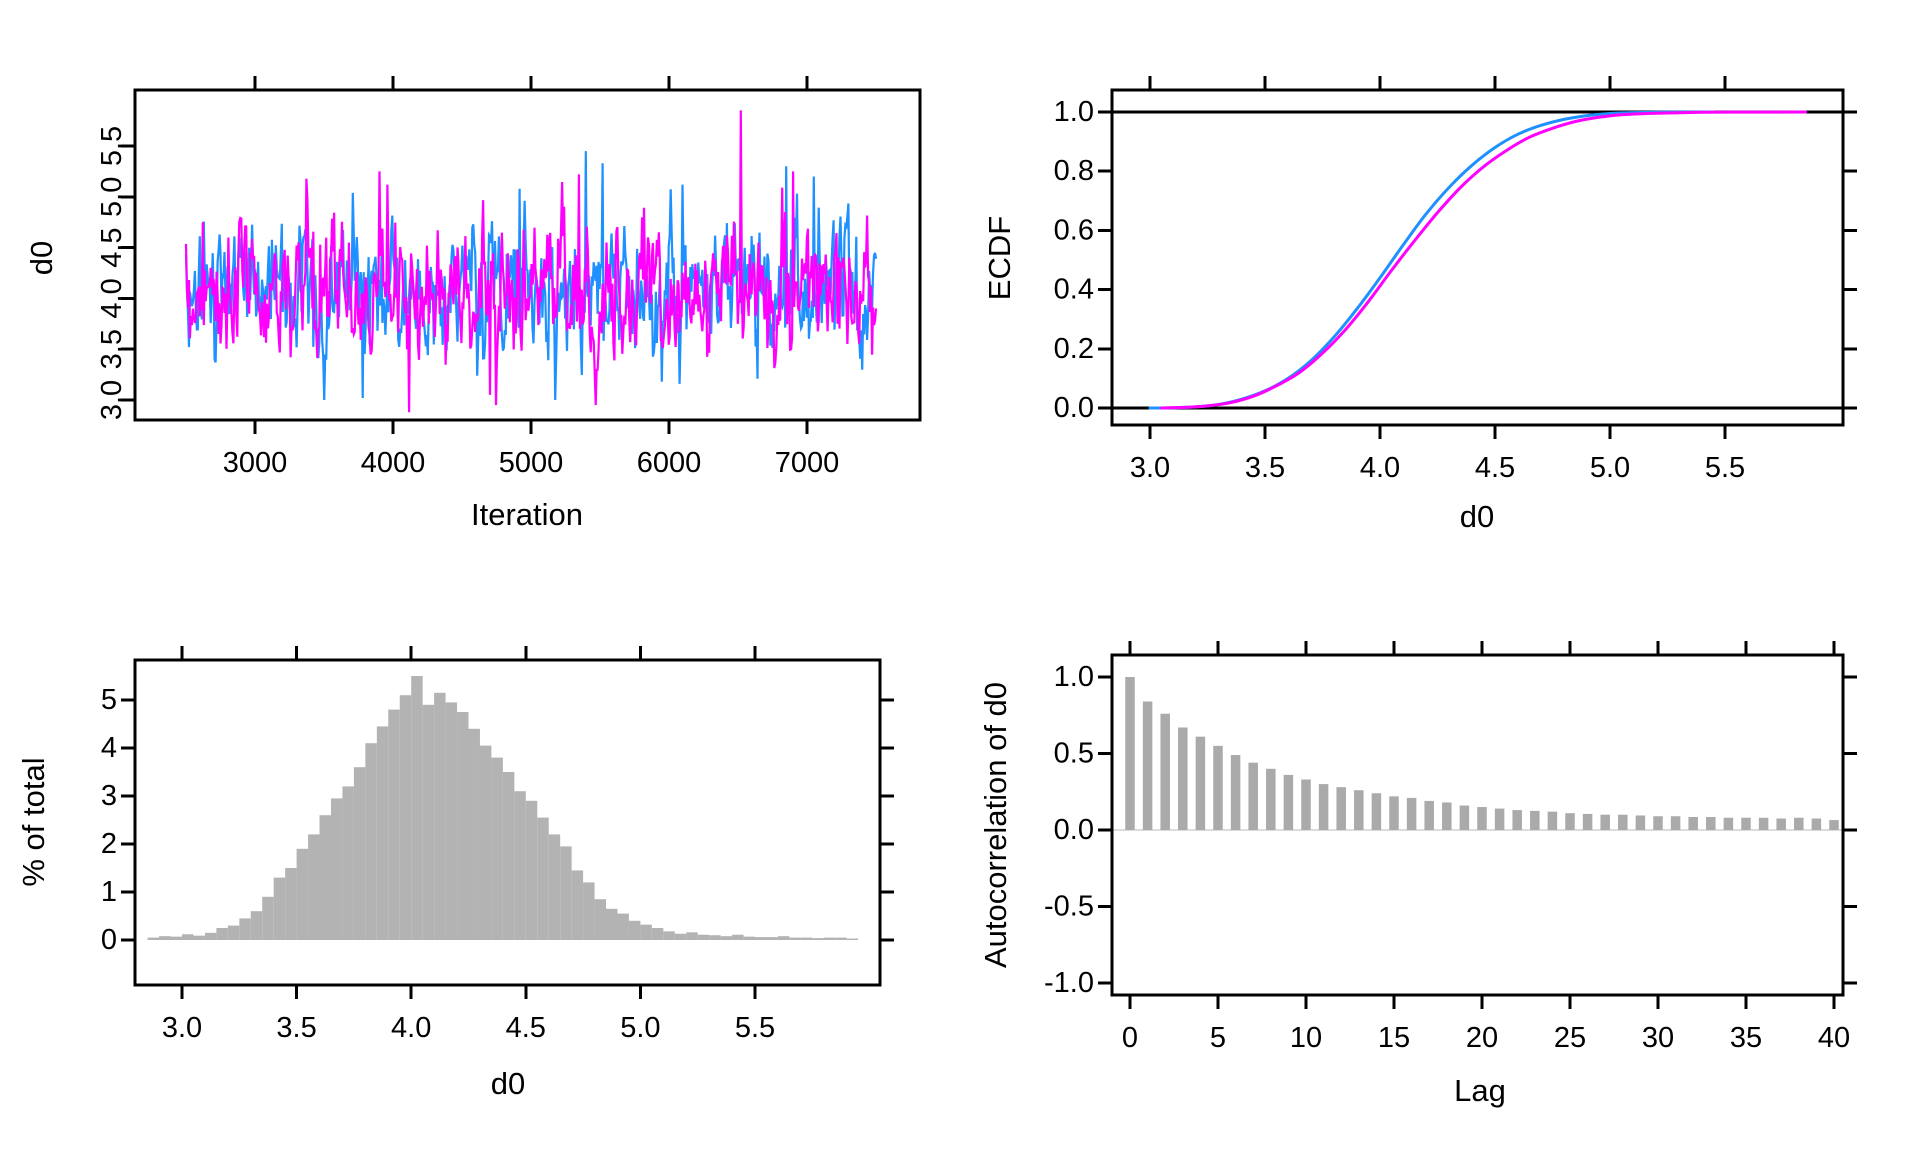 This screenshot has width=1920, height=1152. I want to click on x-tick-label: 3.0, so click(182, 1028).